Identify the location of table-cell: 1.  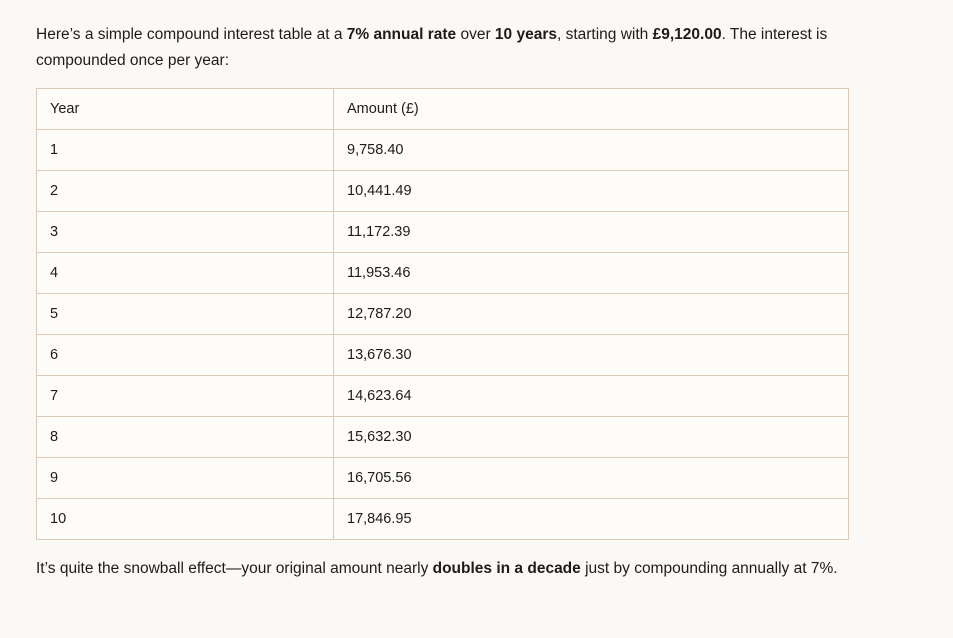
(185, 150).